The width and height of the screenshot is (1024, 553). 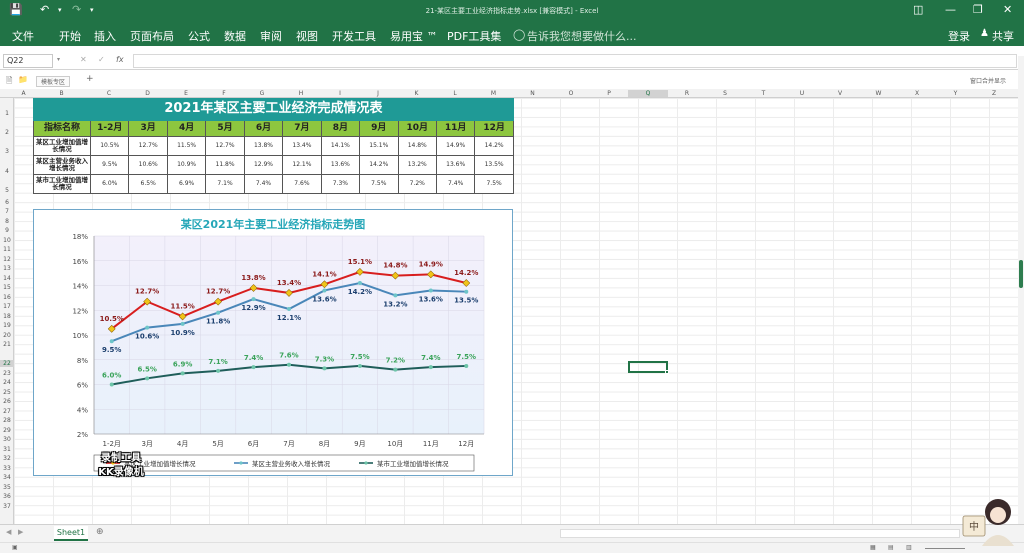 I want to click on column-header: G, so click(x=262, y=93).